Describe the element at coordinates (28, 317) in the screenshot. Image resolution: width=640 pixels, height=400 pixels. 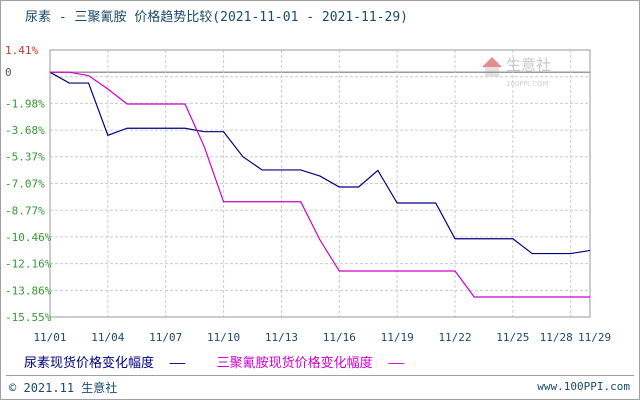
I see `y-tick-label: -15.55%` at that location.